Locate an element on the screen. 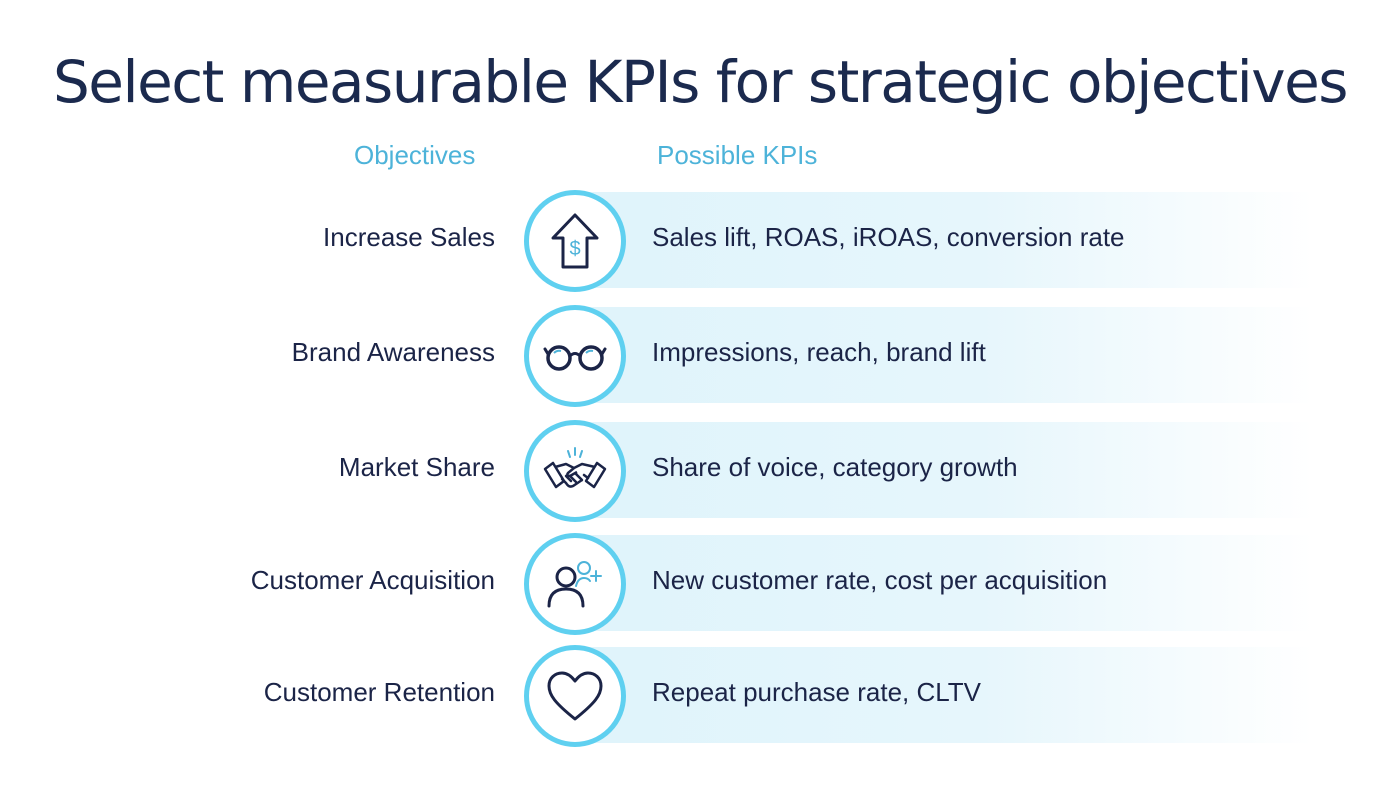  kpi-text: Repeat purchase rate, CLTV is located at coordinates (817, 692).